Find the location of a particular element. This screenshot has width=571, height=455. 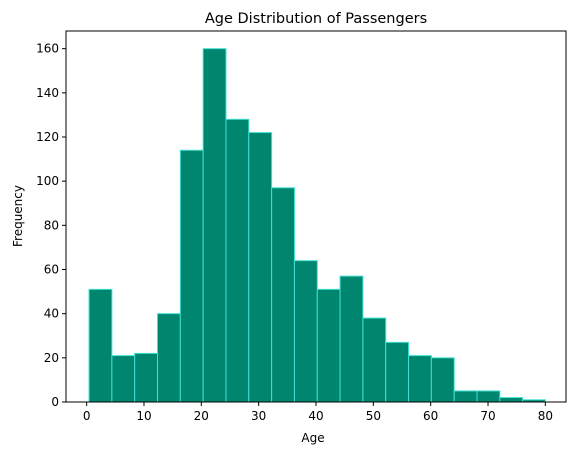

x-tick-label: 70 is located at coordinates (487, 416).